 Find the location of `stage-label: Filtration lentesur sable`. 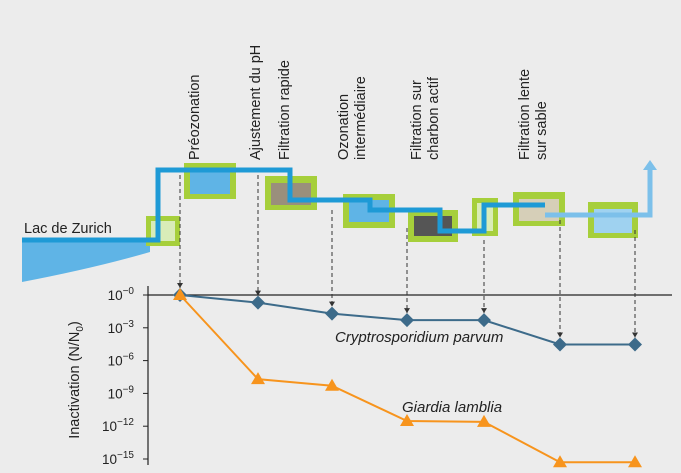

stage-label: Filtration lentesur sable is located at coordinates (533, 114).